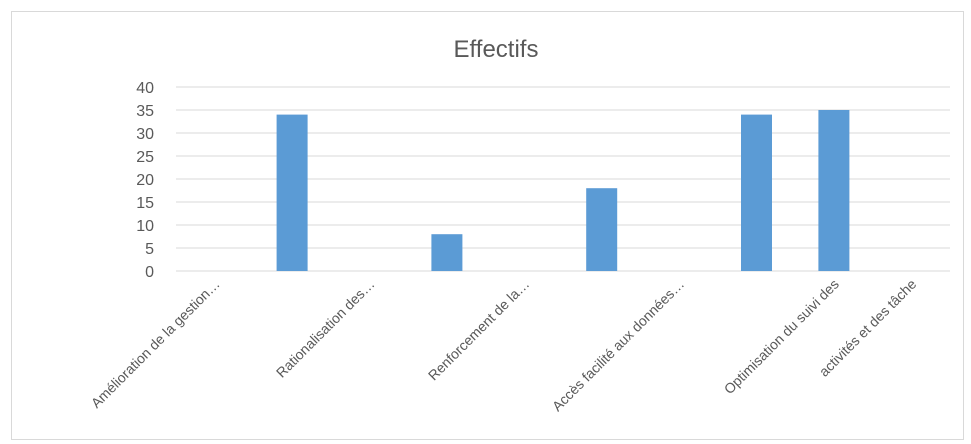  I want to click on category-label: Optimisation du suivi des, so click(781, 336).